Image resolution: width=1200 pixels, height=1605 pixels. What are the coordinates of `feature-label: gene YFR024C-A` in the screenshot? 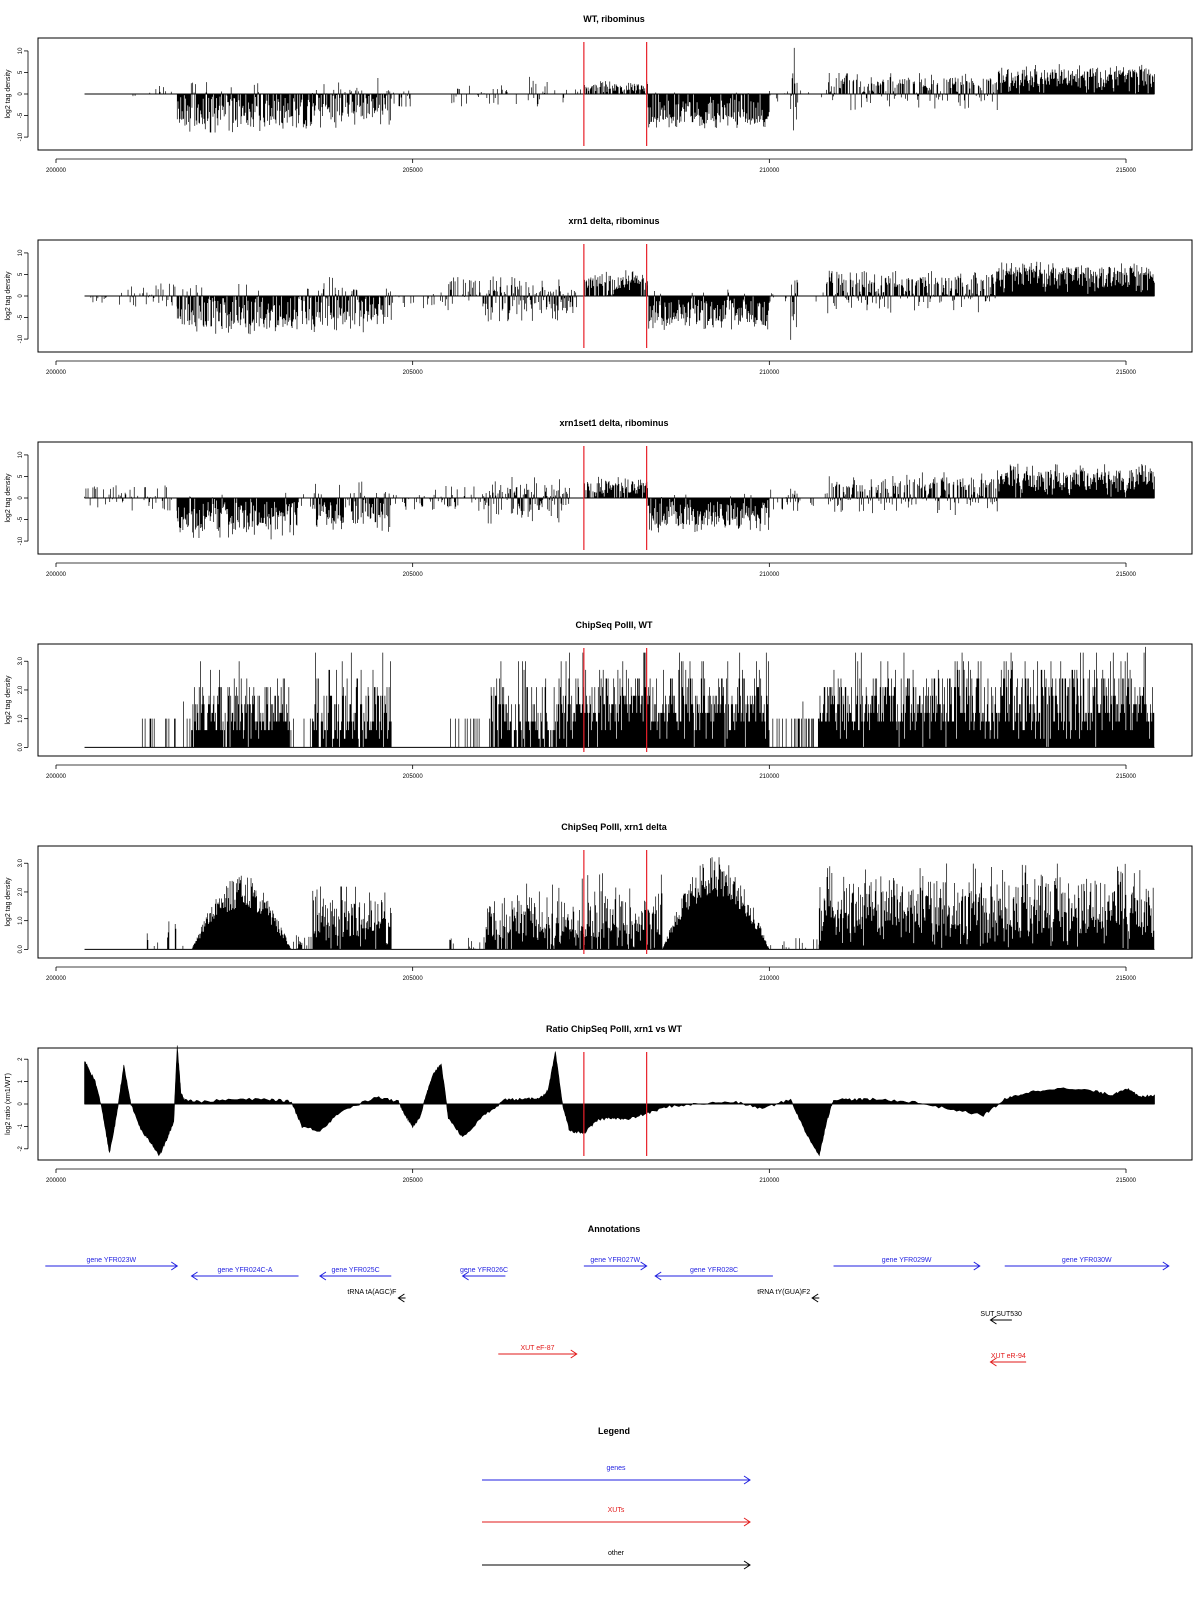 It's located at (244, 1270).